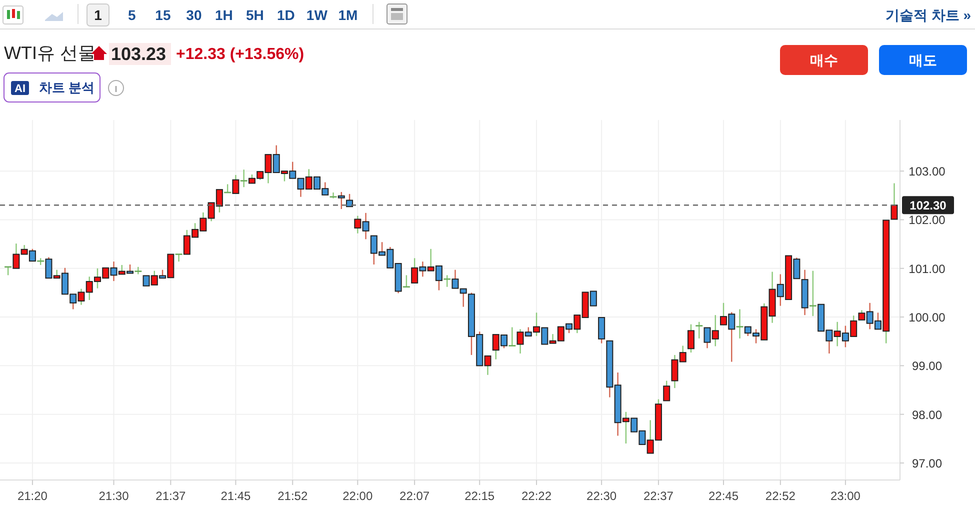 The image size is (975, 512). Describe the element at coordinates (537, 496) in the screenshot. I see `x-tick-label: 22:22` at that location.